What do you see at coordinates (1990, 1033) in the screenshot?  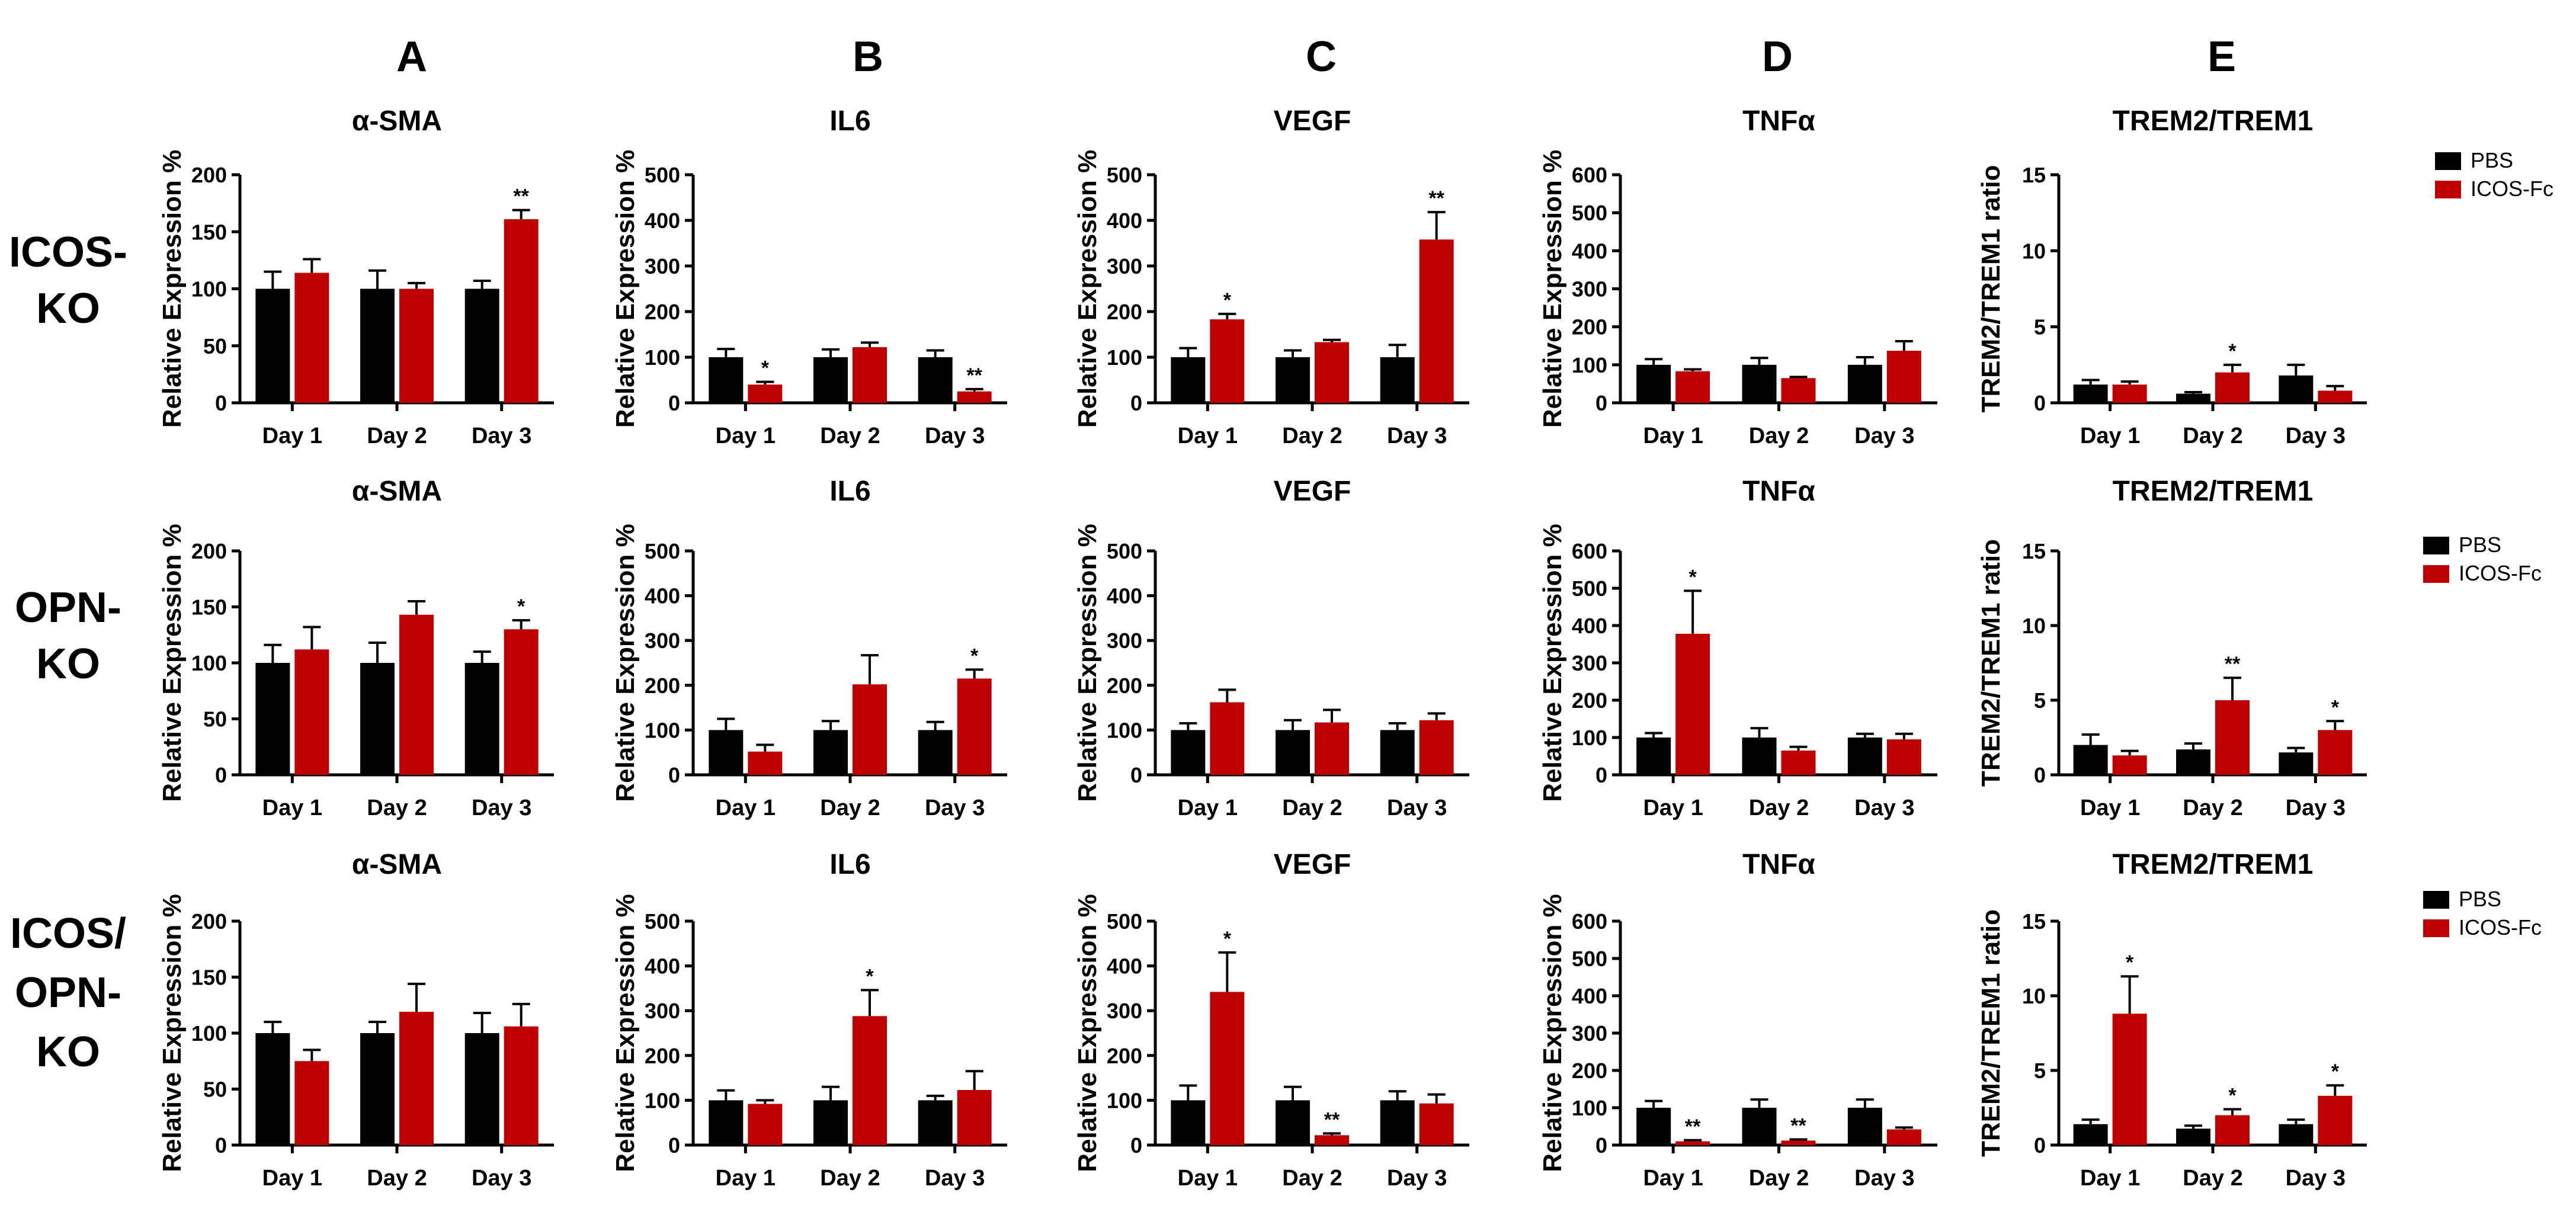 I see `y-axis-label: TREM2/TREM1 ratio` at bounding box center [1990, 1033].